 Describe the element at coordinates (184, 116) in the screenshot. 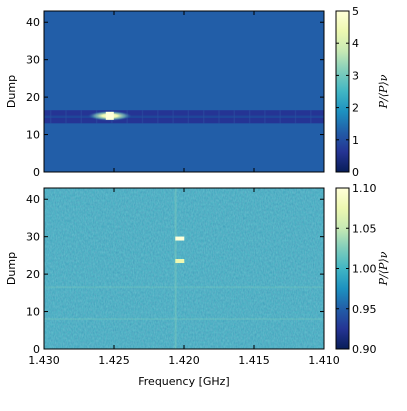

I see `top-band-center` at that location.